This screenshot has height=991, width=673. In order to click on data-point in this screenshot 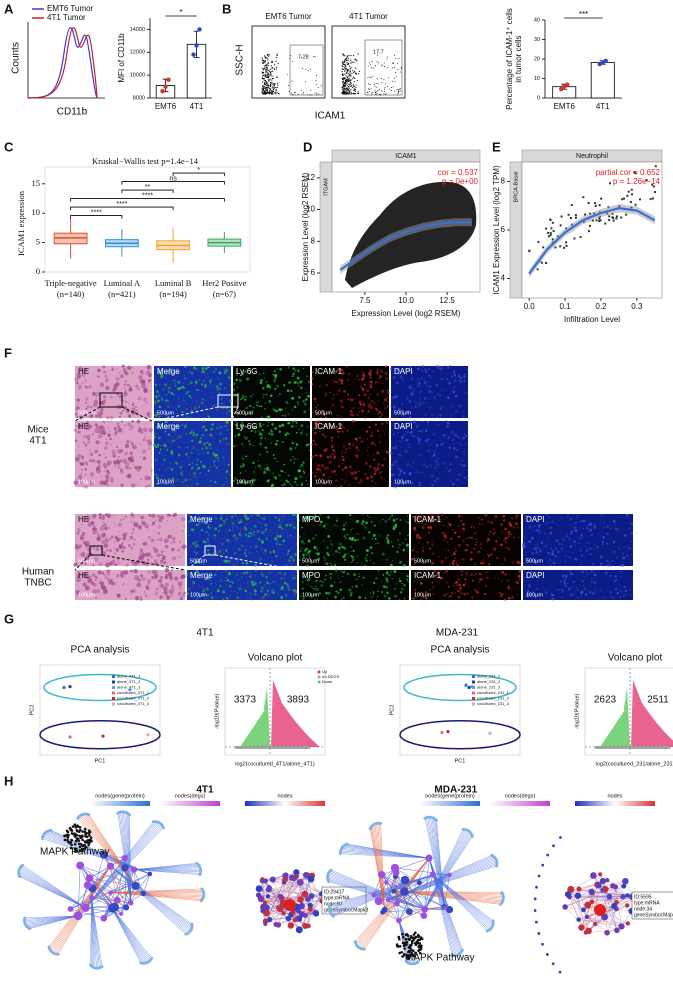, I will do `click(567, 84)`.